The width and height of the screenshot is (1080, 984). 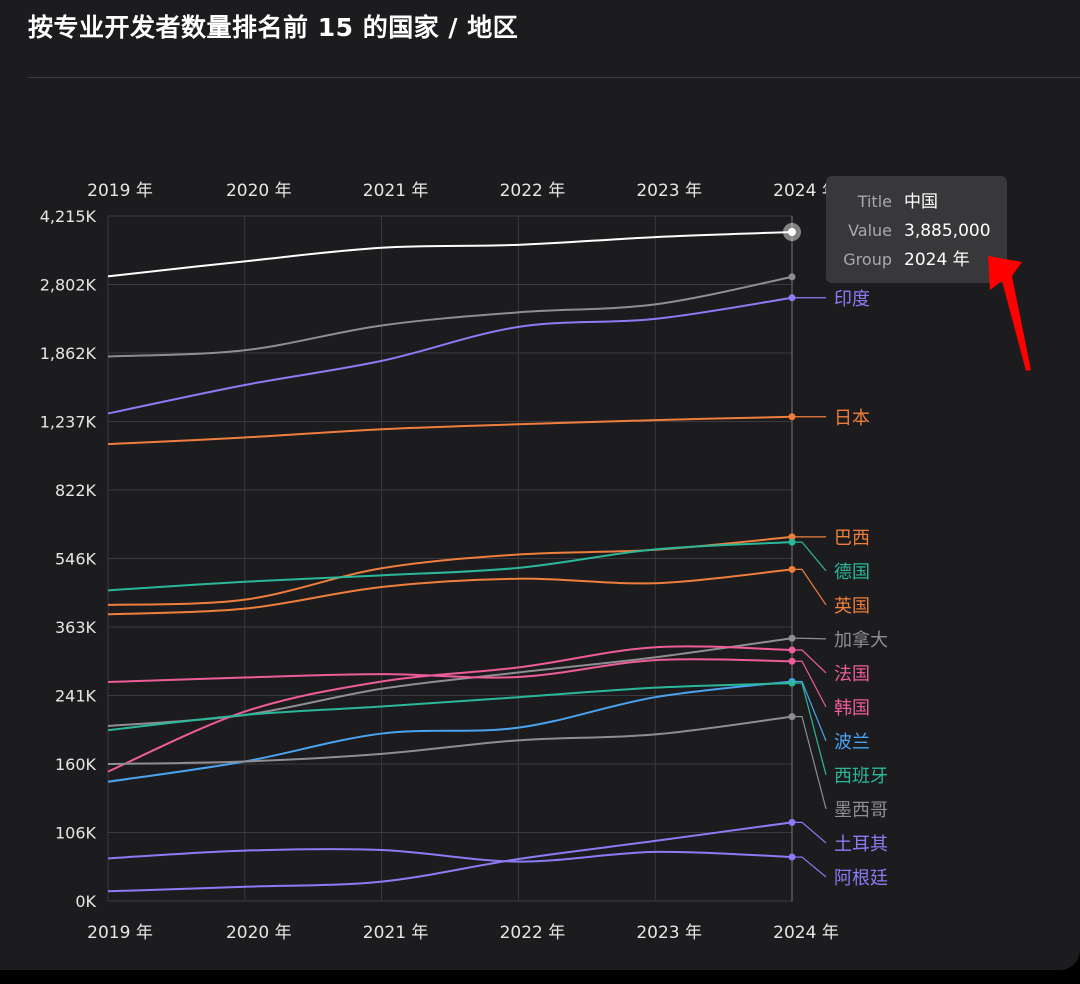 I want to click on x-tick-label-bottom: 2022 年, so click(x=533, y=933).